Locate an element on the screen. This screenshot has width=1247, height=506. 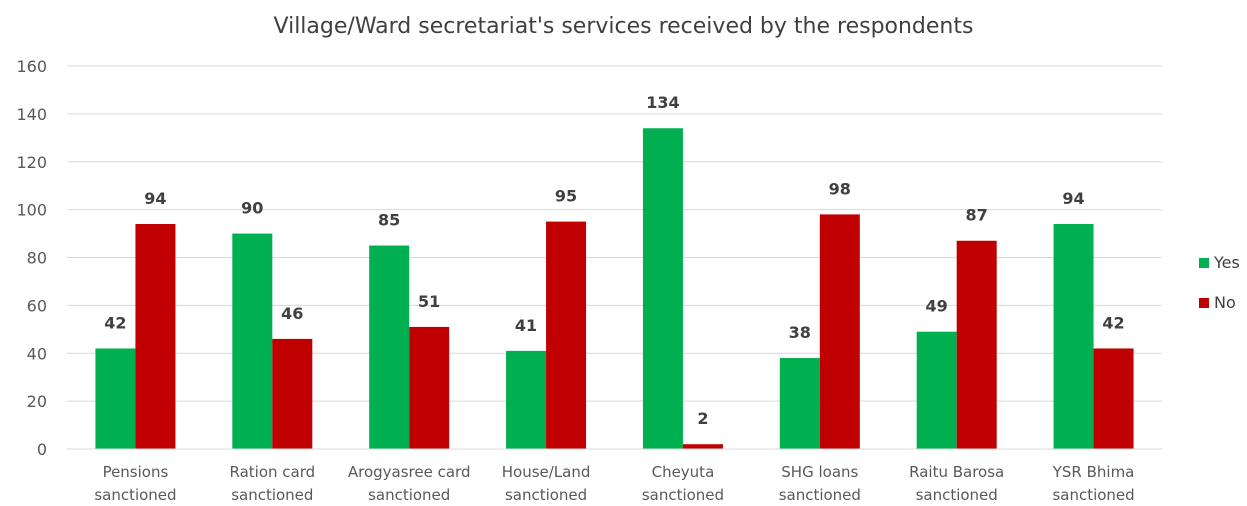
data-label: 90 is located at coordinates (252, 208).